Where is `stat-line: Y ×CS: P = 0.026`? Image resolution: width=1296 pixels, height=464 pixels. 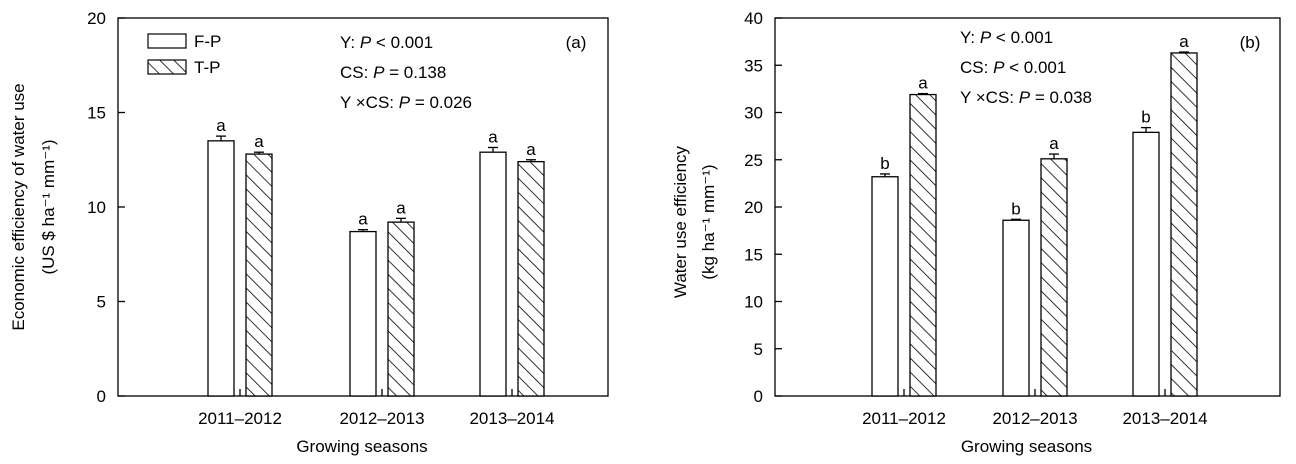 stat-line: Y ×CS: P = 0.026 is located at coordinates (406, 102).